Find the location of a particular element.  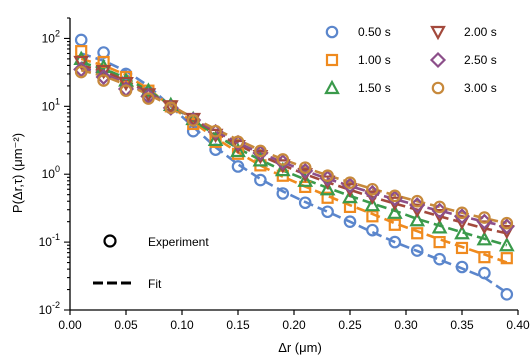

experiment-legend-label: Experiment is located at coordinates (178, 242).